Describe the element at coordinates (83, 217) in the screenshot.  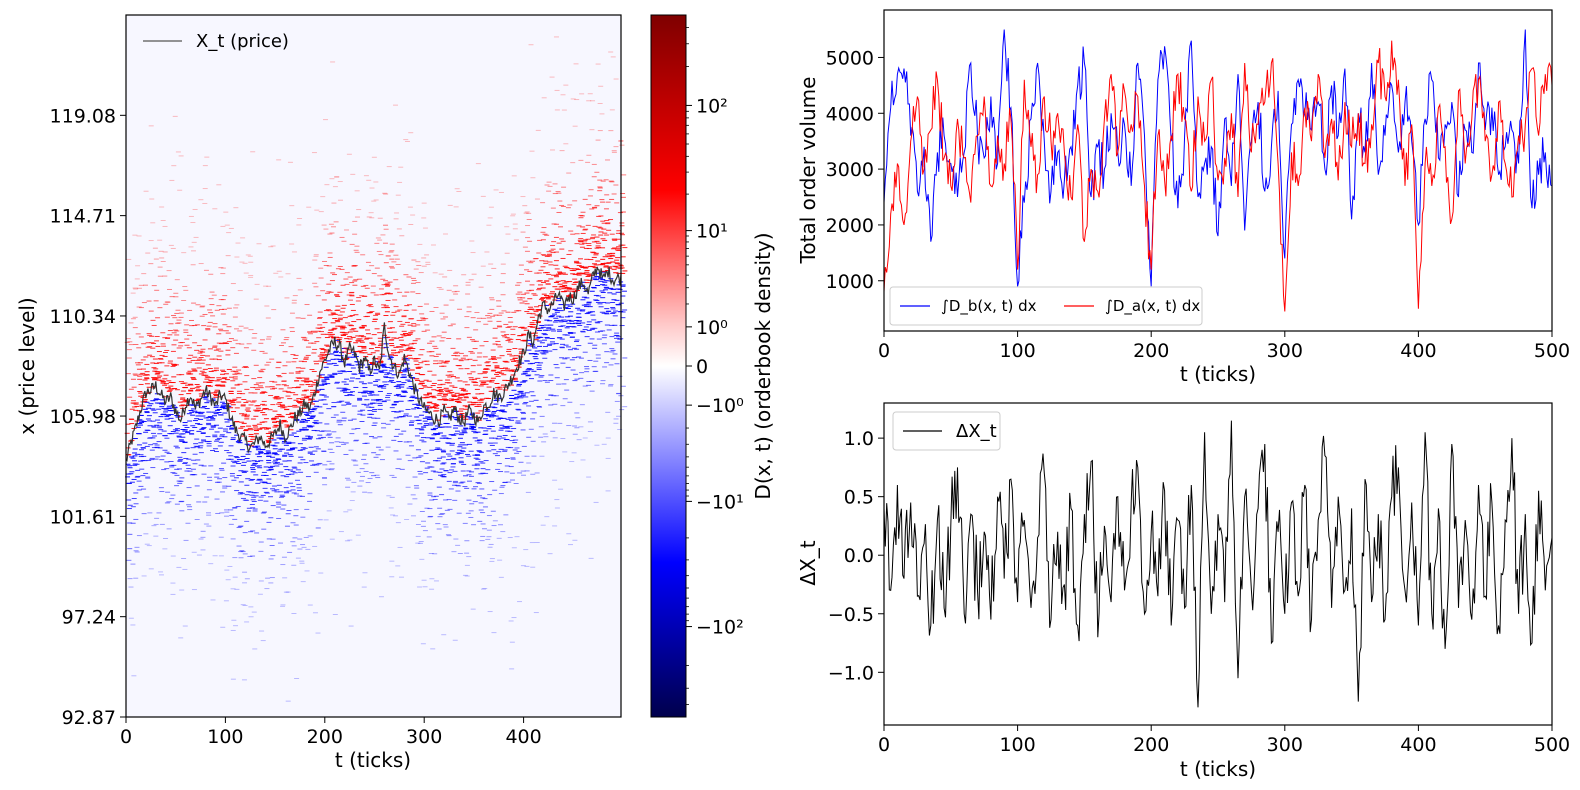
I see `heatmap-y-tick-label: 114.71` at that location.